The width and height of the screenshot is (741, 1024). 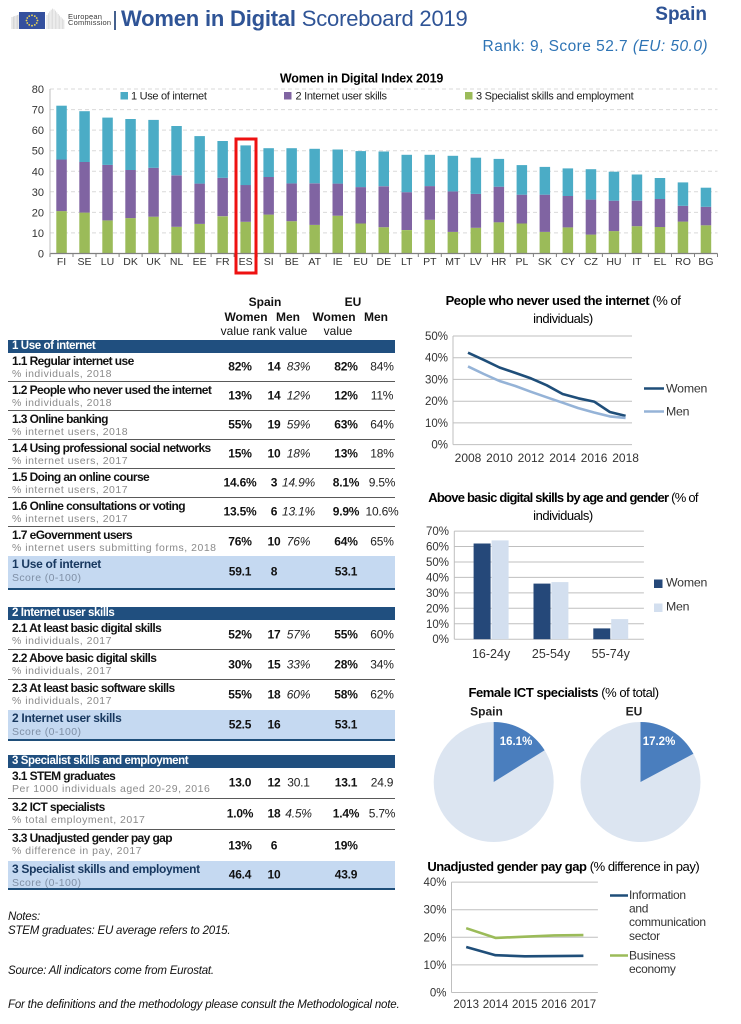 I want to click on svg-text: CZ, so click(x=591, y=262).